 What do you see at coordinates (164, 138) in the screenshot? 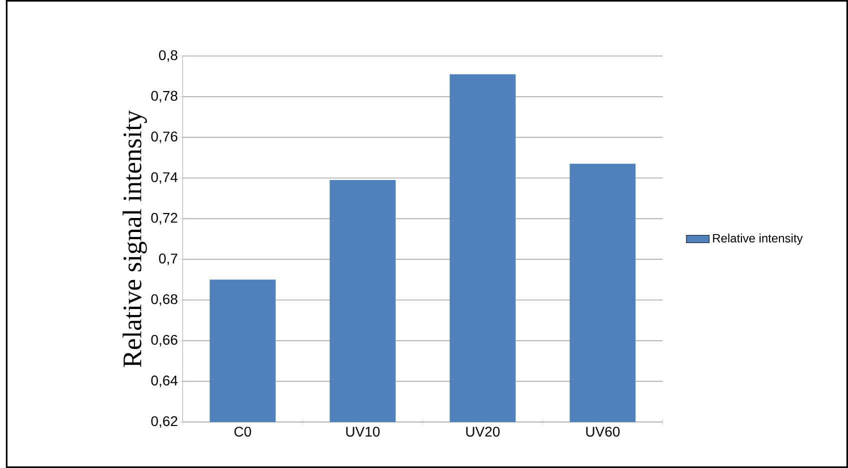
I see `y-tick-label: 0,76` at bounding box center [164, 138].